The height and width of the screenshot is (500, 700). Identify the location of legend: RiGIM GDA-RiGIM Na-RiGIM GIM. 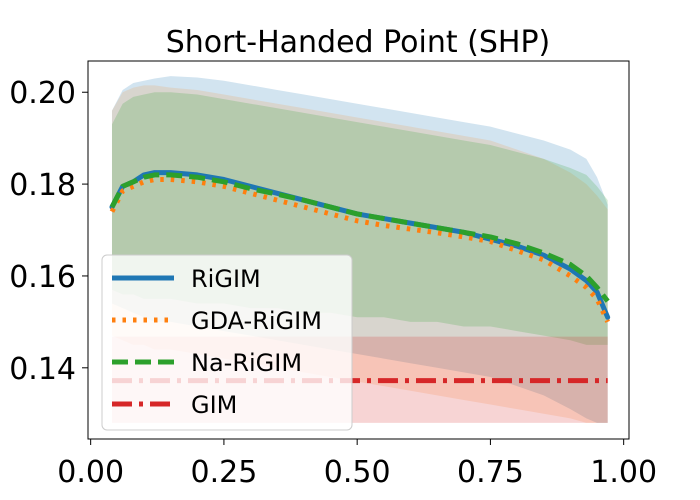
(227, 342).